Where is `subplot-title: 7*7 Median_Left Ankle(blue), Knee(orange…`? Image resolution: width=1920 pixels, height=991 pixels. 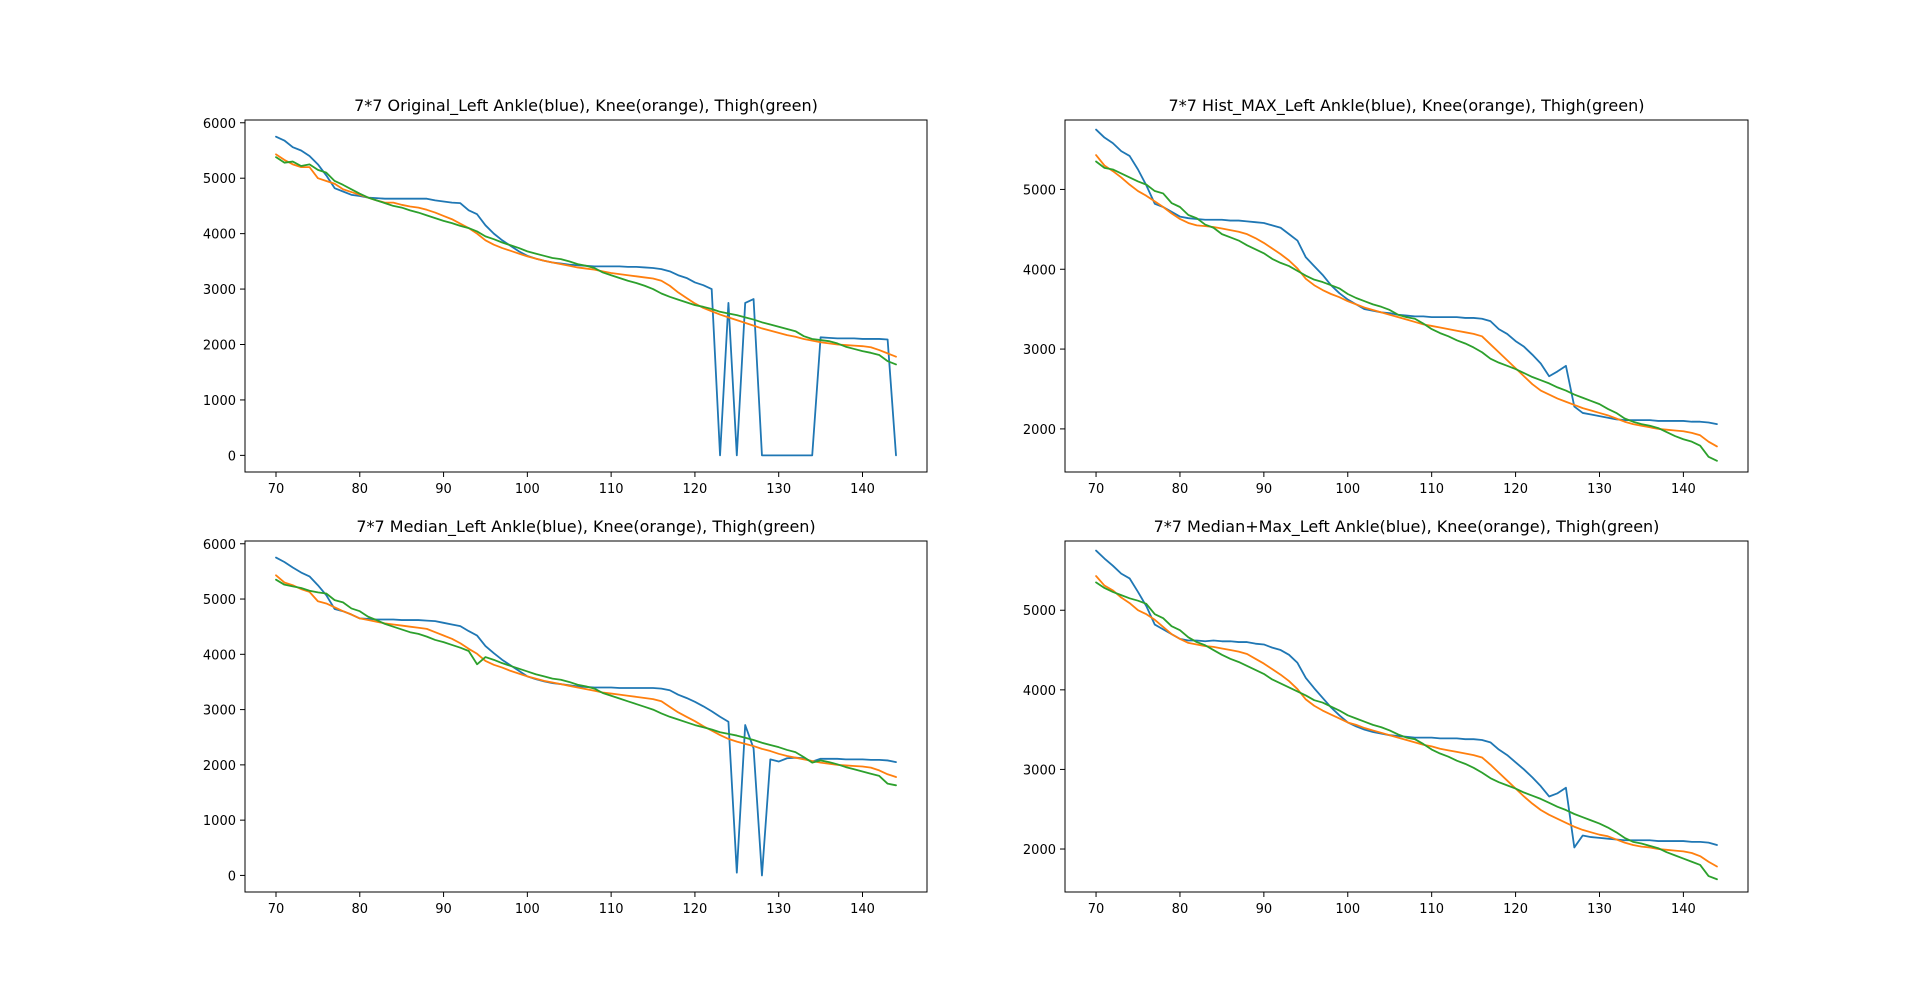 subplot-title: 7*7 Median_Left Ankle(blue), Knee(orange… is located at coordinates (585, 527).